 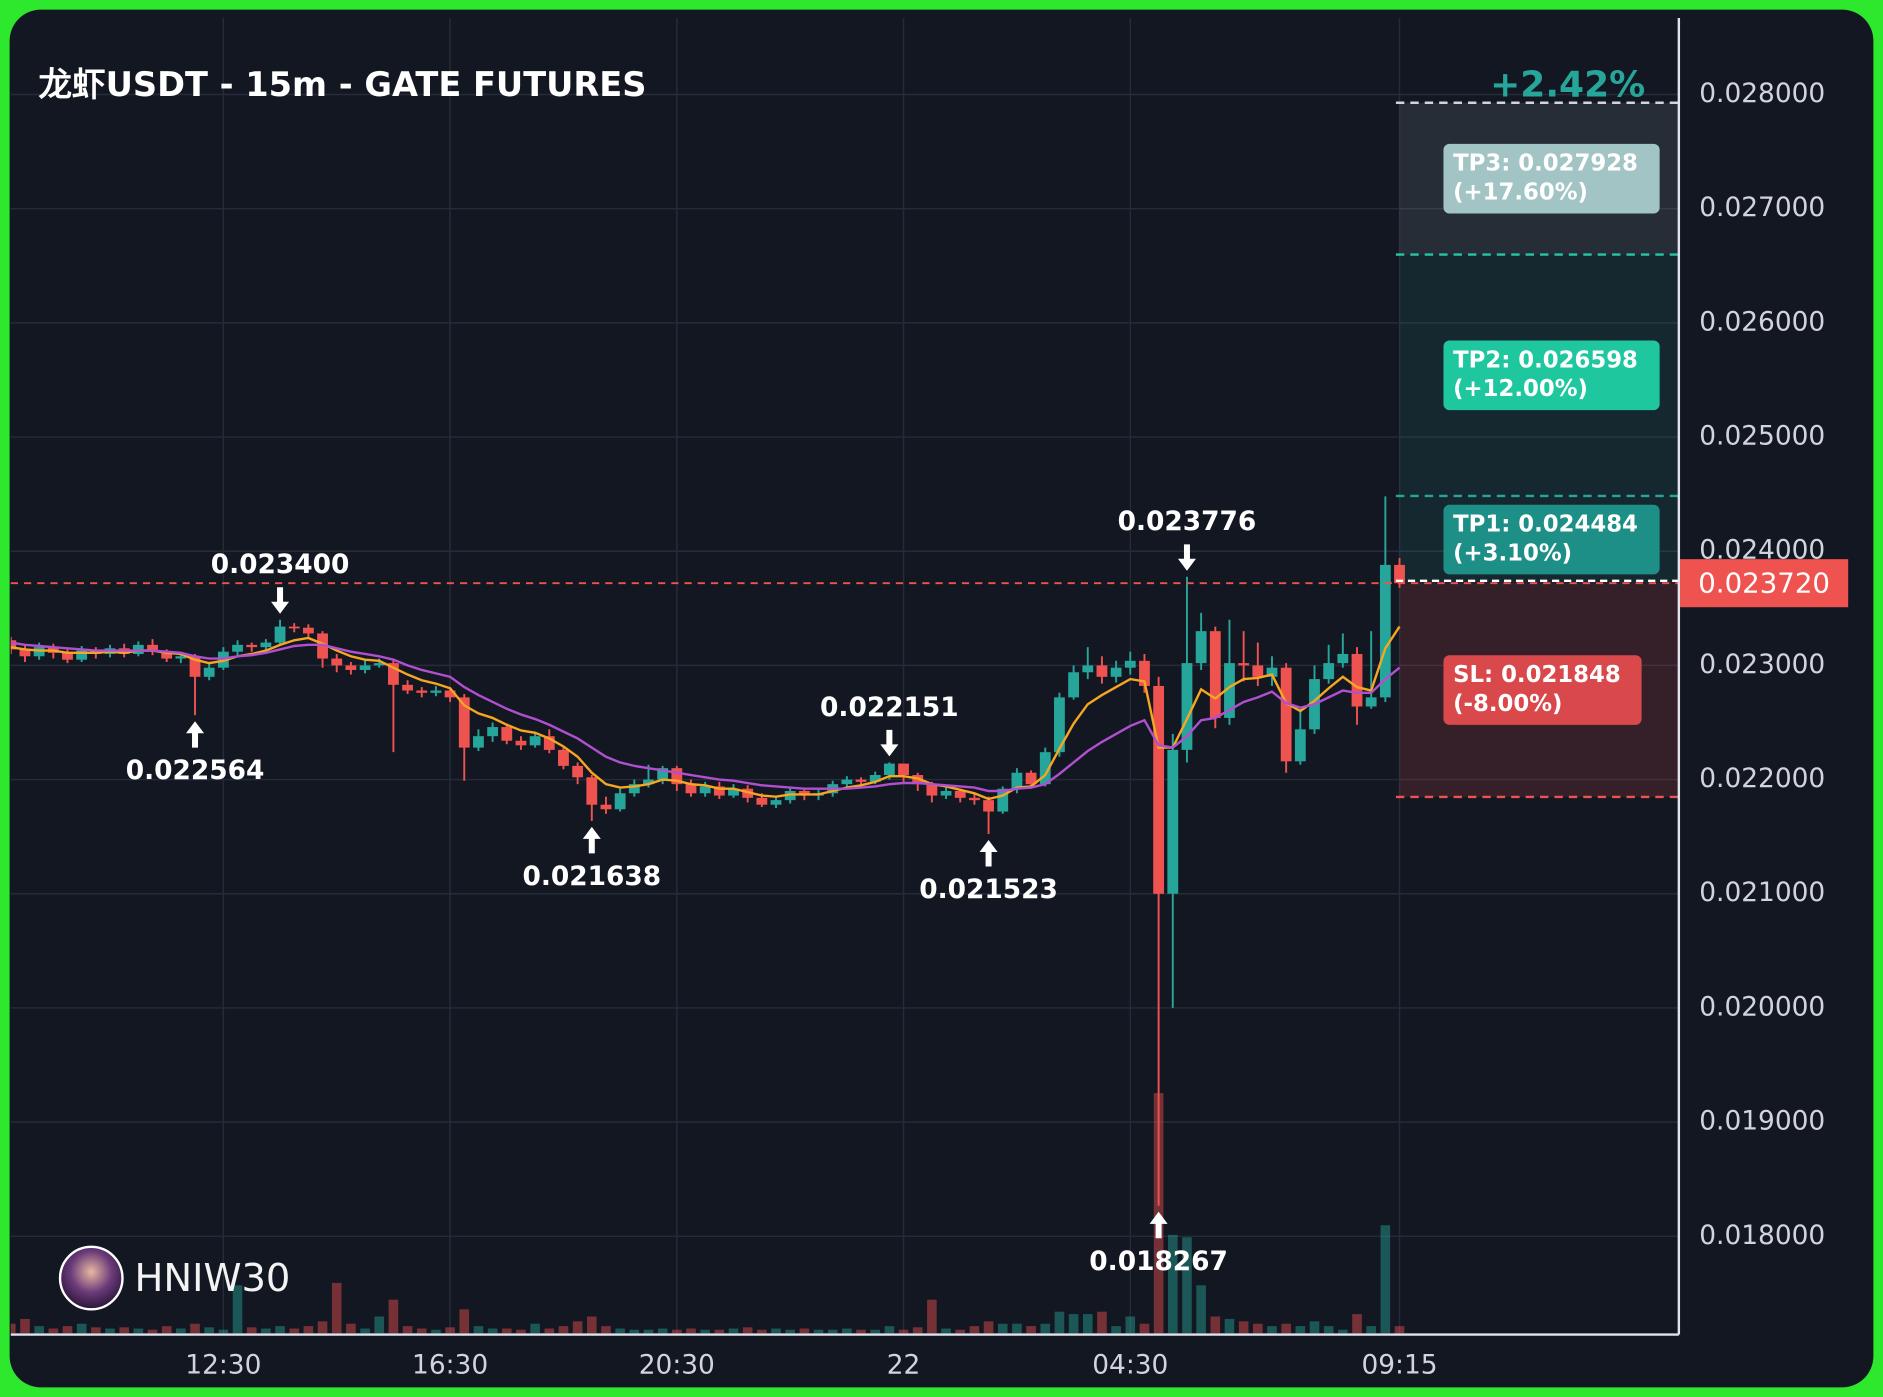 I want to click on annotation-label: 0.022151, so click(x=889, y=707).